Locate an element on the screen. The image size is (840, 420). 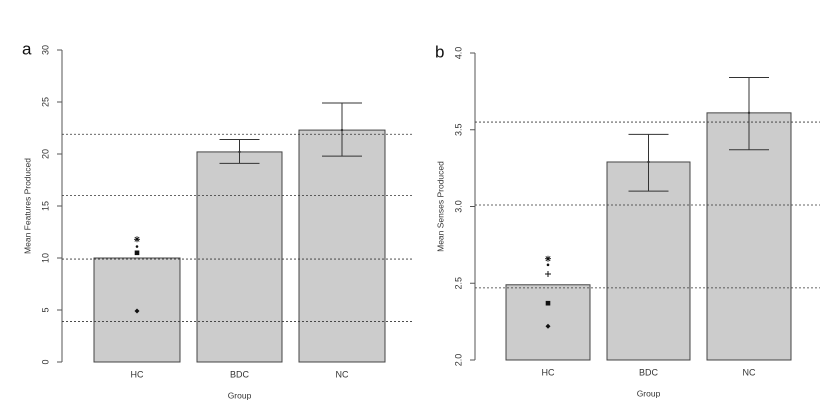
y-tick-label: 30 is located at coordinates (45, 50).